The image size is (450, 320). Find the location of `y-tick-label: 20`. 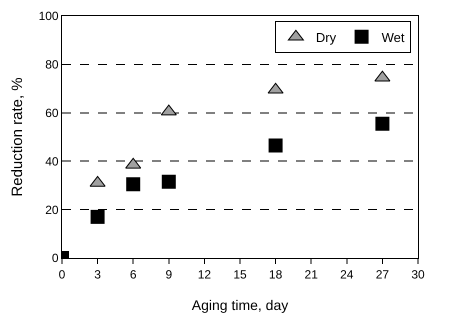

y-tick-label: 20 is located at coordinates (52, 209).